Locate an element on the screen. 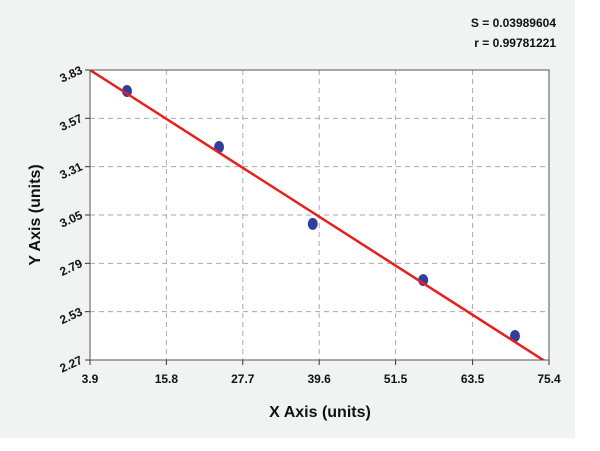 The width and height of the screenshot is (600, 451). x-tick-label: 15.8 is located at coordinates (167, 379).